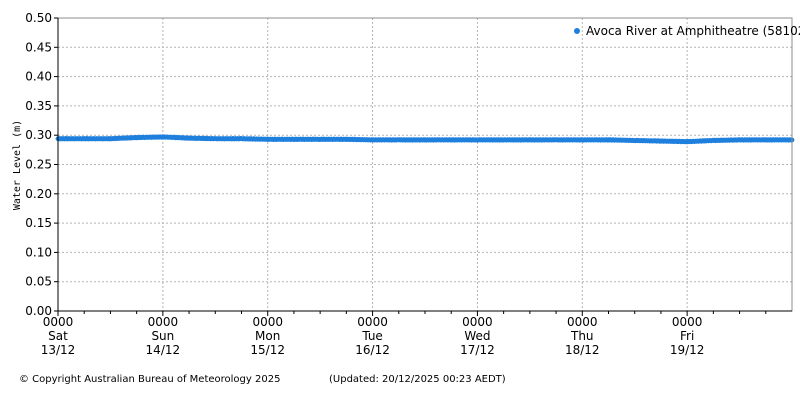 This screenshot has width=800, height=400. I want to click on y-tick-label: 0.50, so click(38, 18).